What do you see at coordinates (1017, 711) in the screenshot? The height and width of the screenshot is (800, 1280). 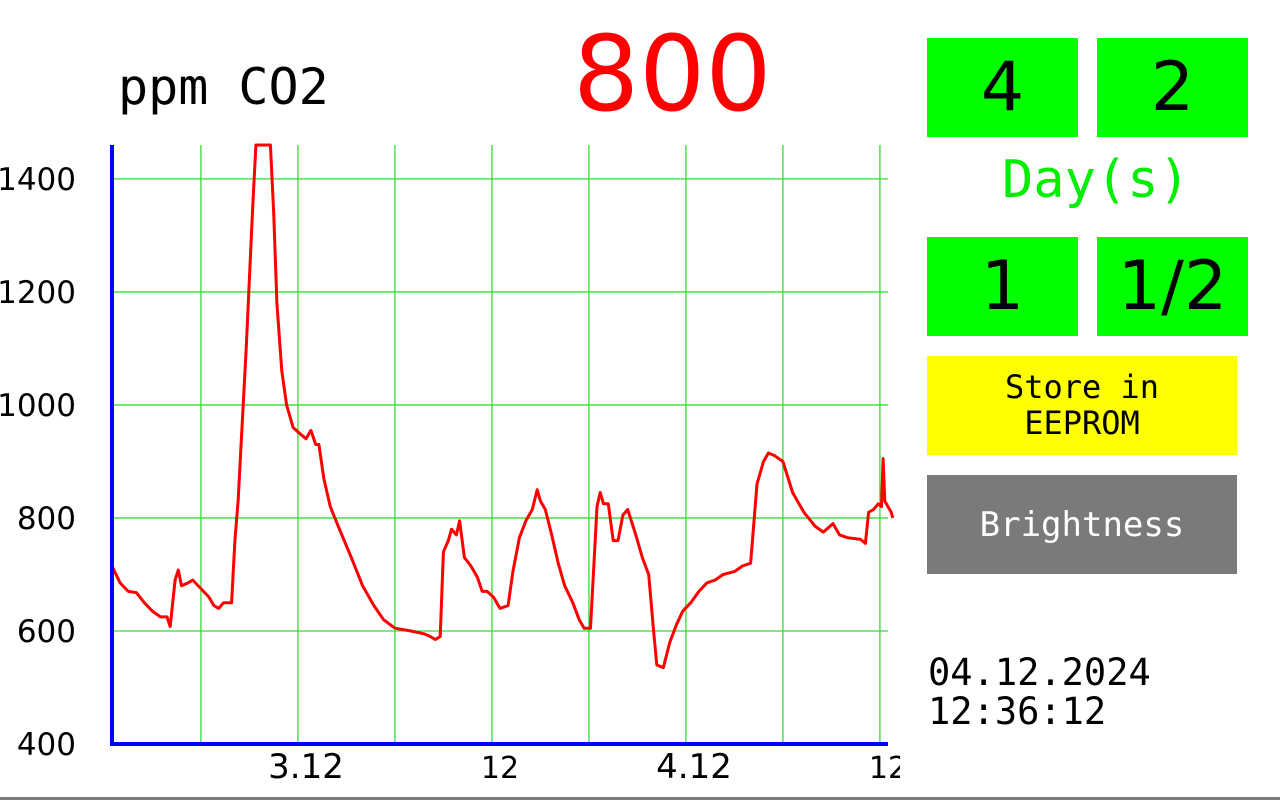 I see `time-text: 12:36:12` at bounding box center [1017, 711].